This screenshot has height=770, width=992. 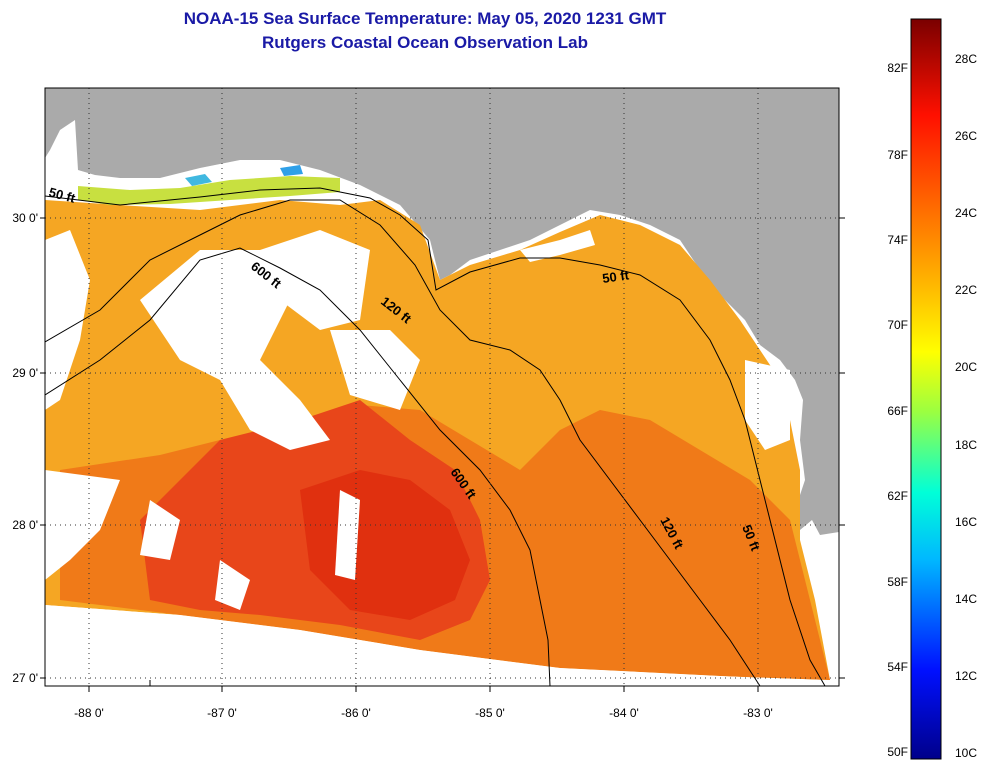 What do you see at coordinates (965, 290) in the screenshot?
I see `colorbar-c-22: 22C` at bounding box center [965, 290].